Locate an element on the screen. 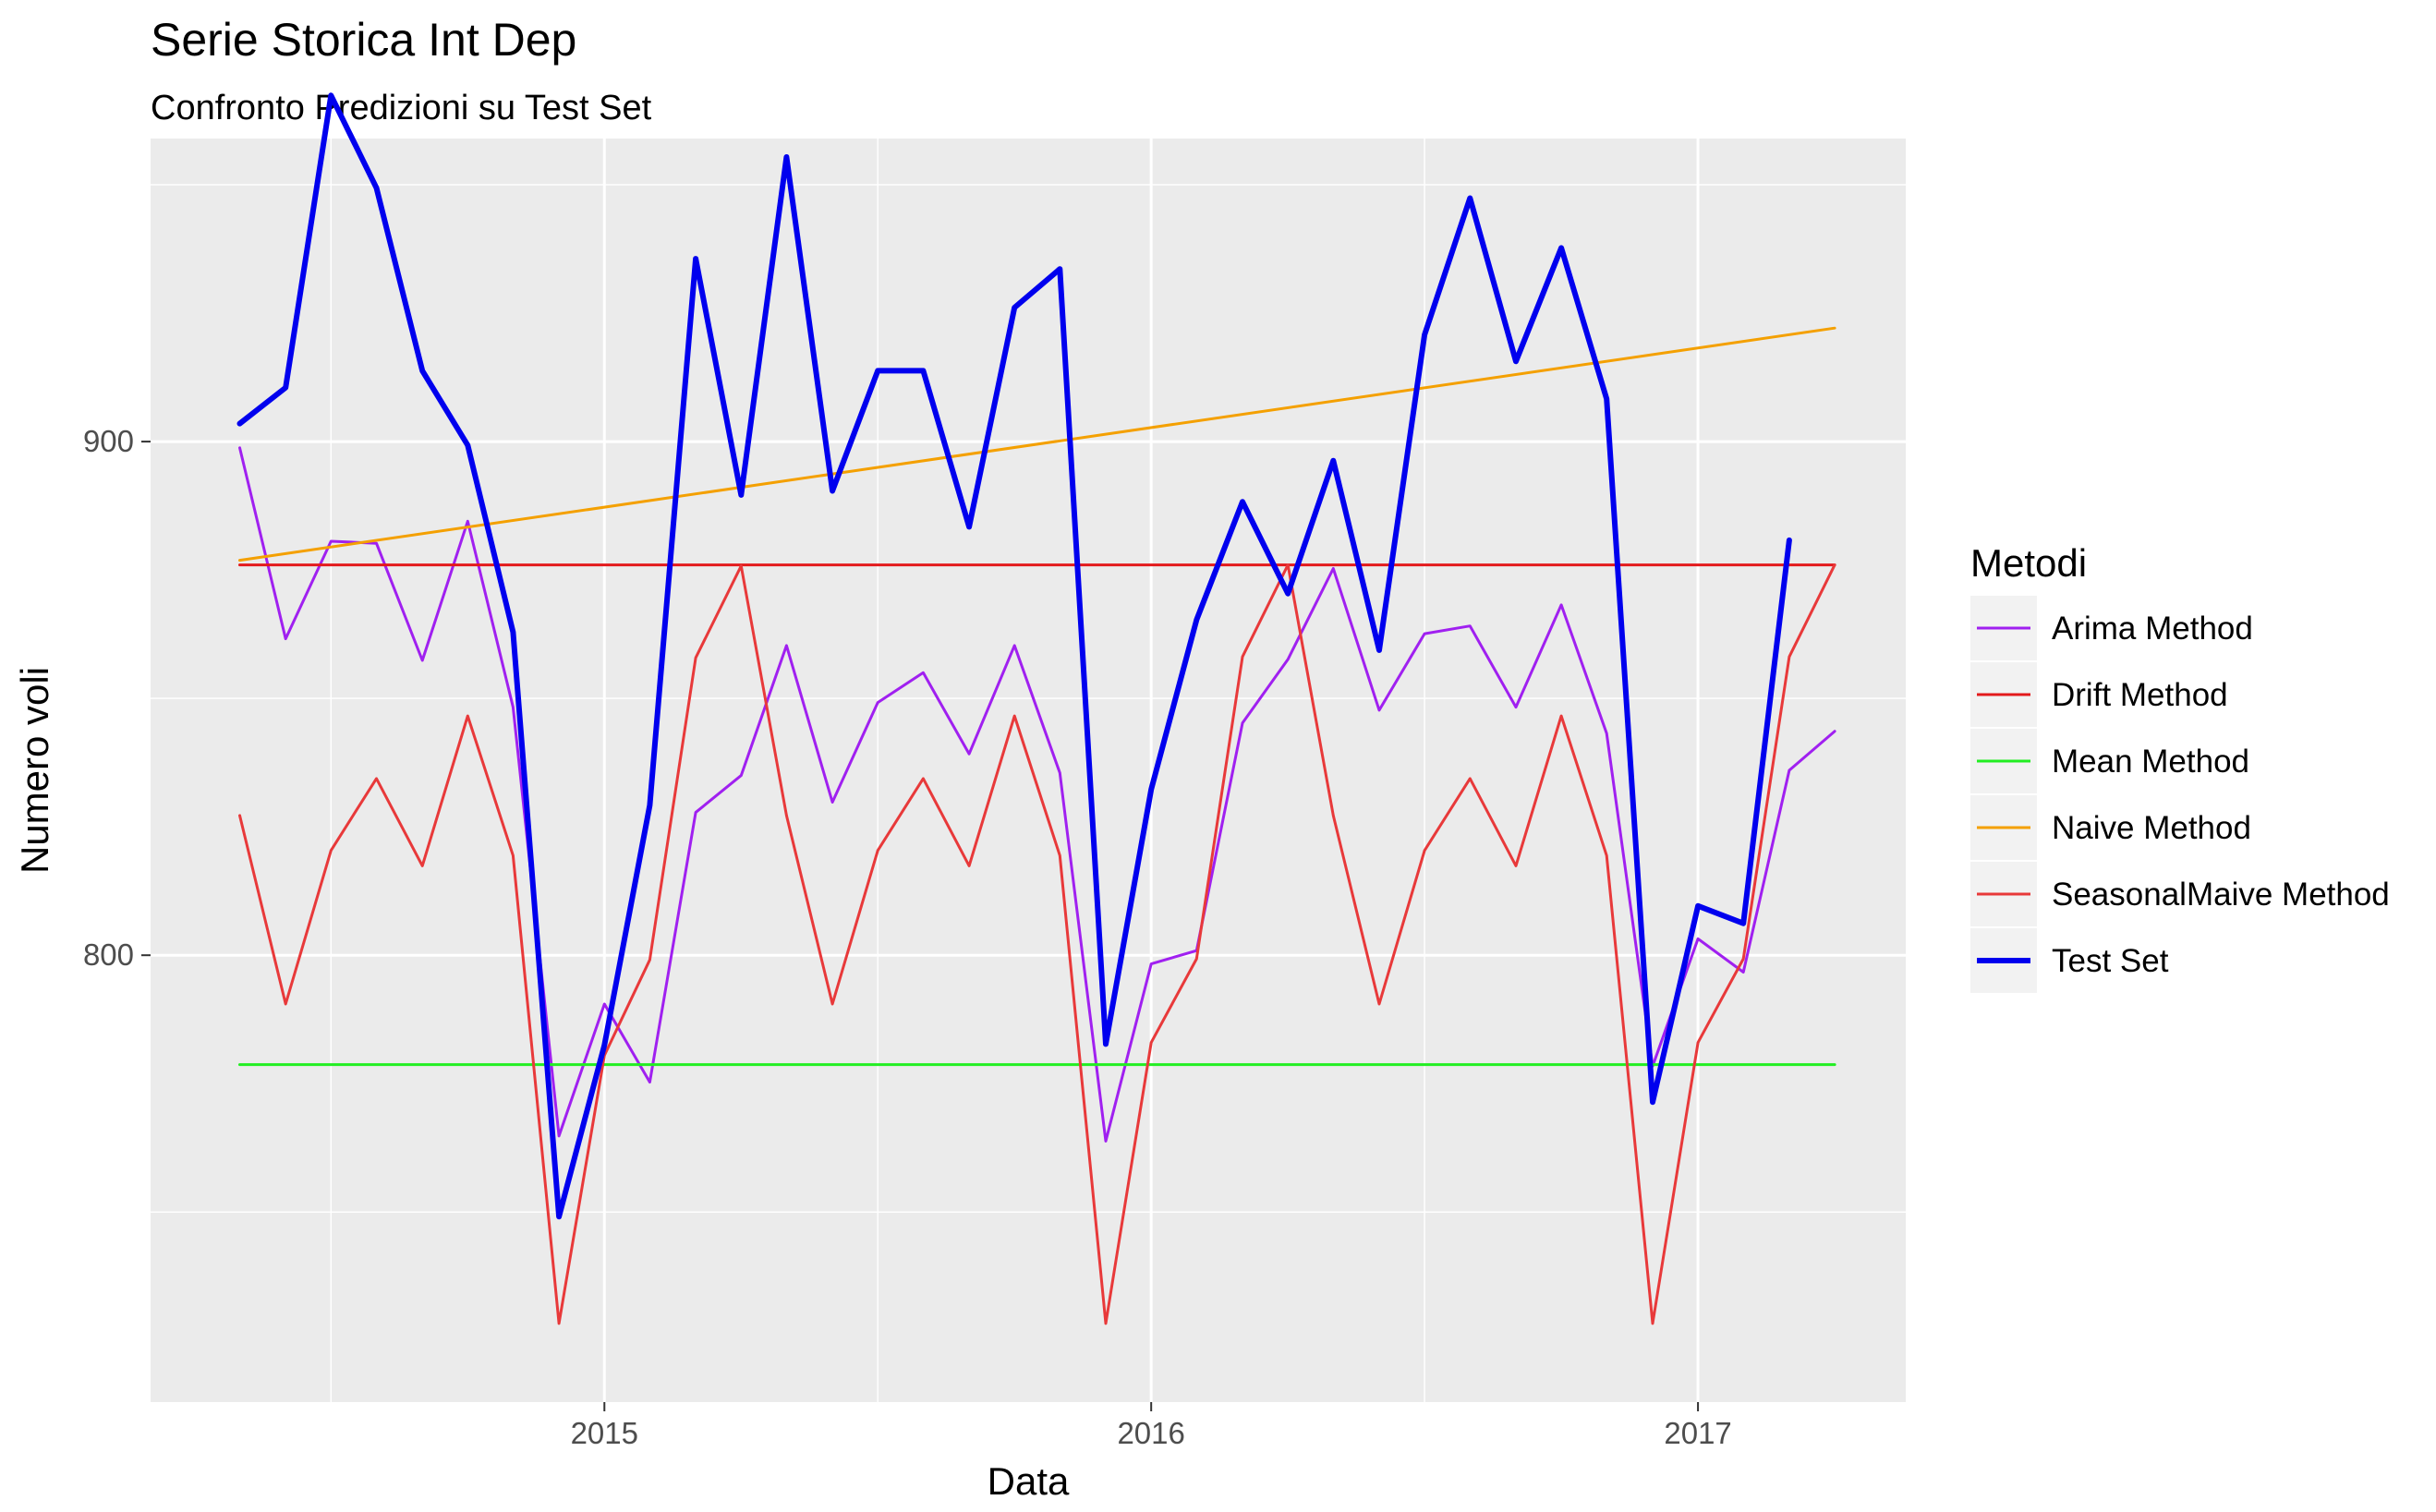  legend-label: Test Set is located at coordinates (2110, 961).